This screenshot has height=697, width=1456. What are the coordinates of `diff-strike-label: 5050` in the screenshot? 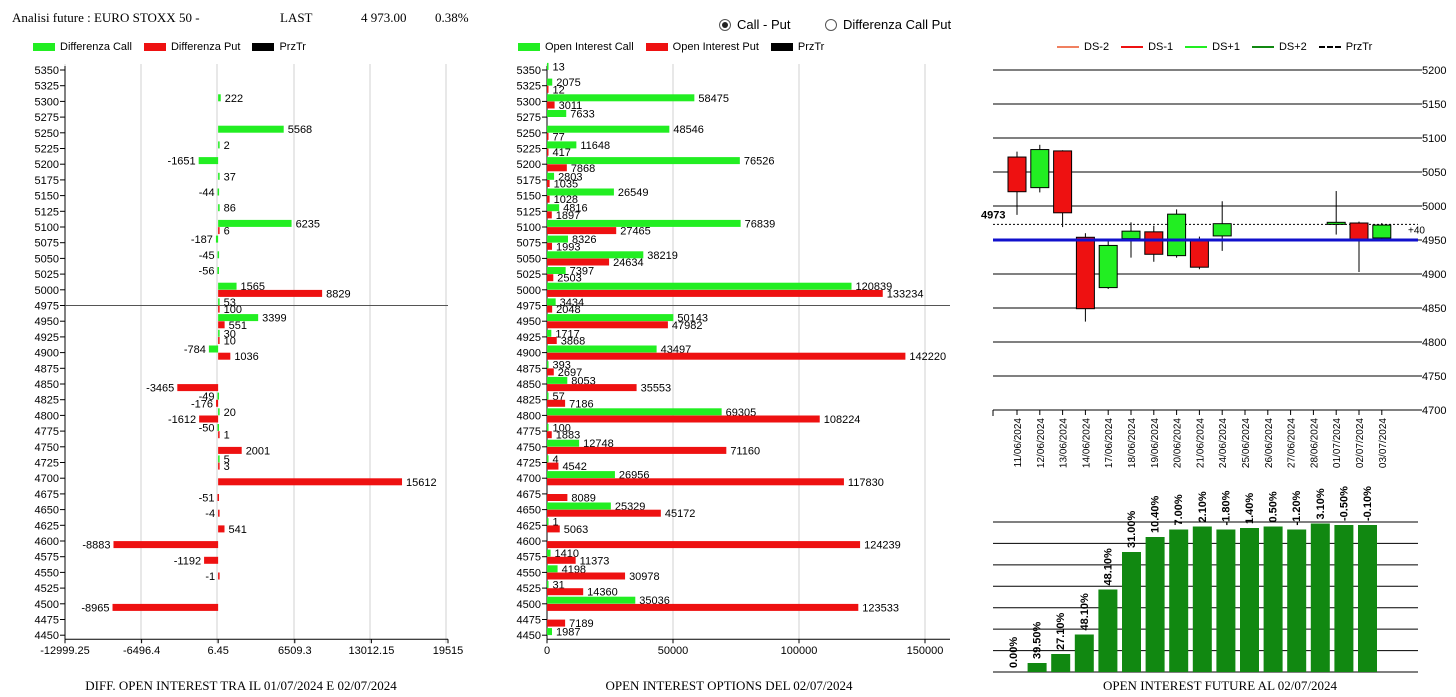 It's located at (47, 259).